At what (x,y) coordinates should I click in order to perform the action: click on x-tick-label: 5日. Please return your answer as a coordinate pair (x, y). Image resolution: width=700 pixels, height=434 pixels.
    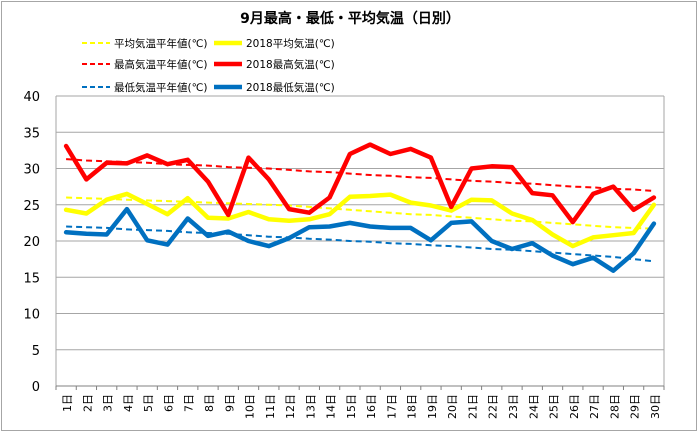
    Looking at the image, I should click on (148, 403).